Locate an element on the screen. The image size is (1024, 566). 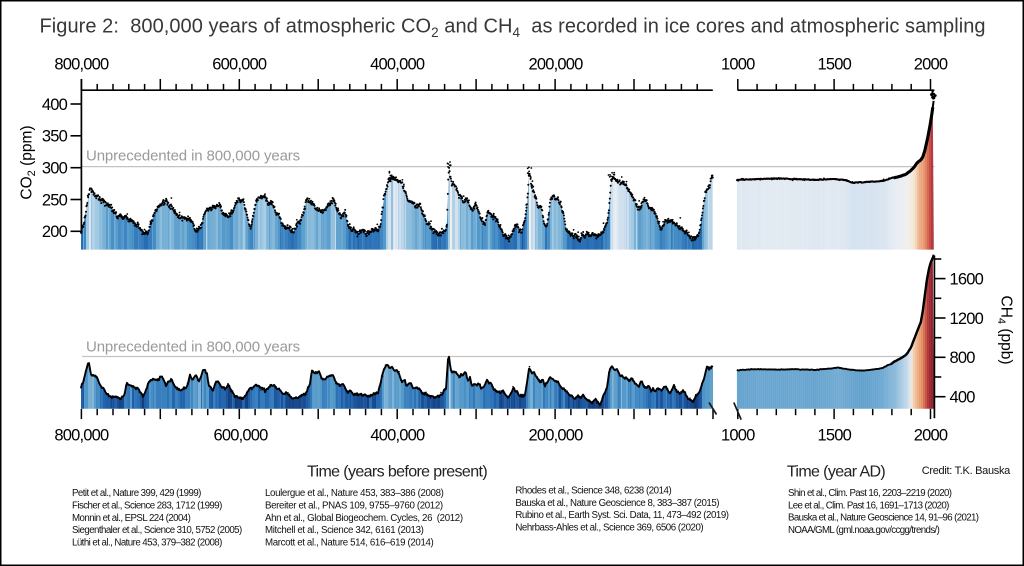
svg-text: 300 is located at coordinates (55, 169).